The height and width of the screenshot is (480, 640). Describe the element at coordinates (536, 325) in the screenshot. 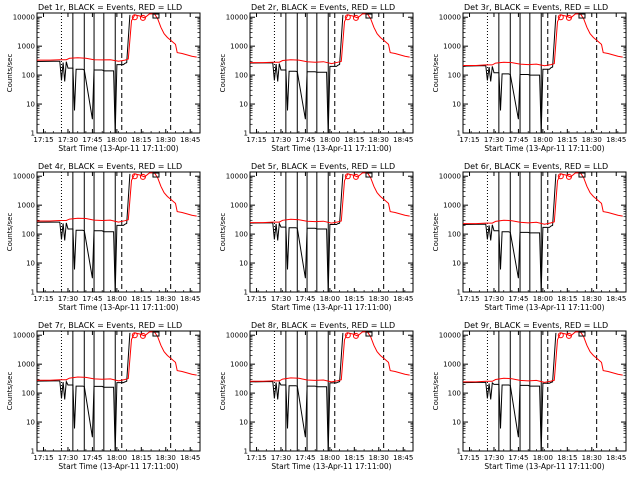

I see `panel-title: Det 9r, BLACK = Events, RED = LLD` at that location.